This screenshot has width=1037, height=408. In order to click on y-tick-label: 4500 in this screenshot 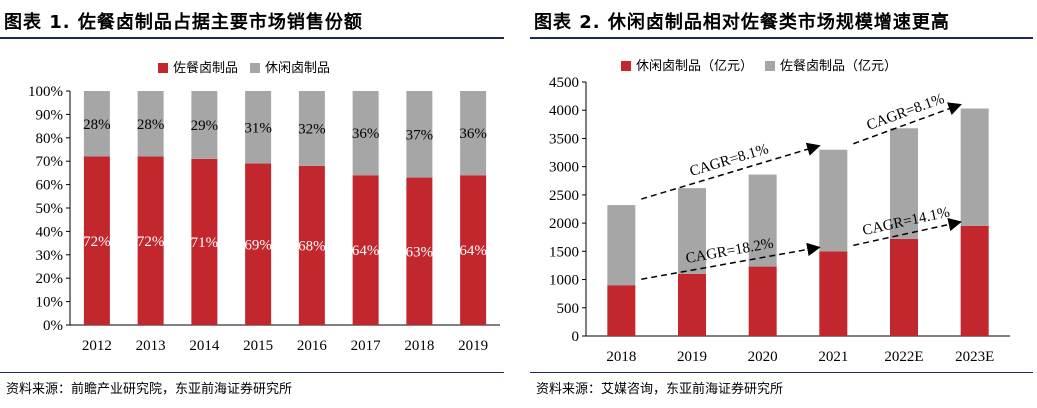, I will do `click(564, 83)`.